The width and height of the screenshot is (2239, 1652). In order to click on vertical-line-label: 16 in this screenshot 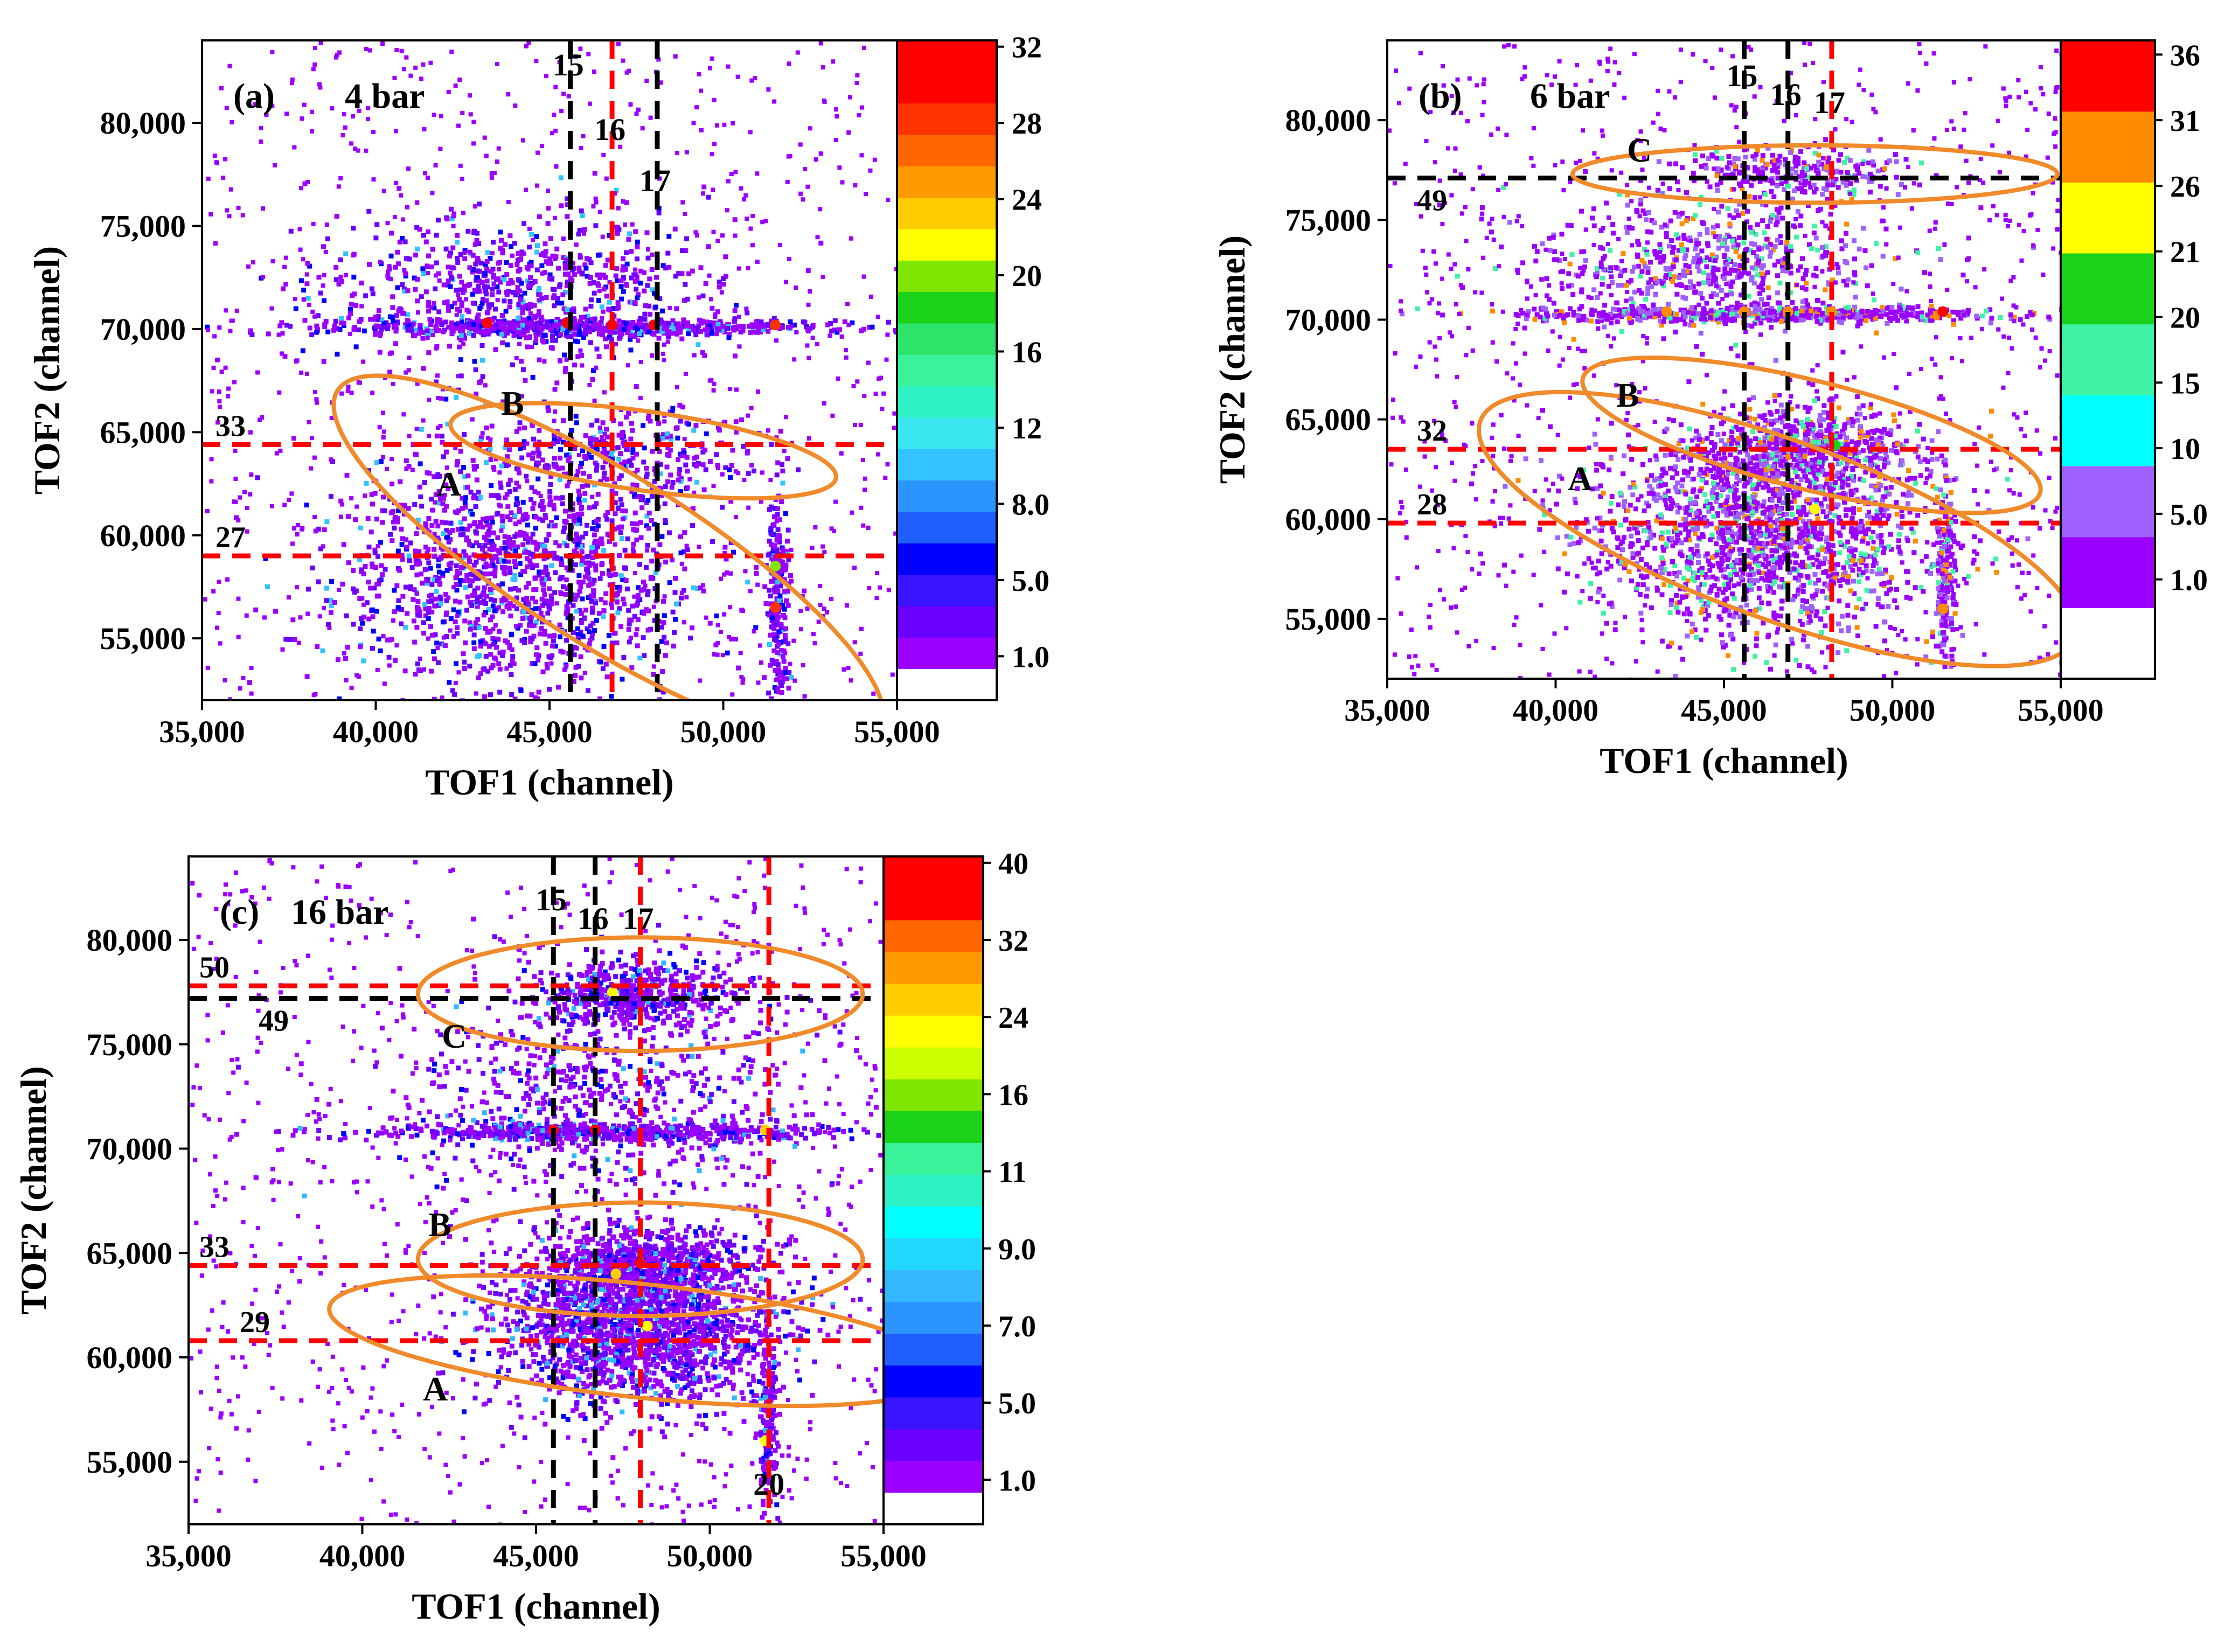, I will do `click(609, 129)`.